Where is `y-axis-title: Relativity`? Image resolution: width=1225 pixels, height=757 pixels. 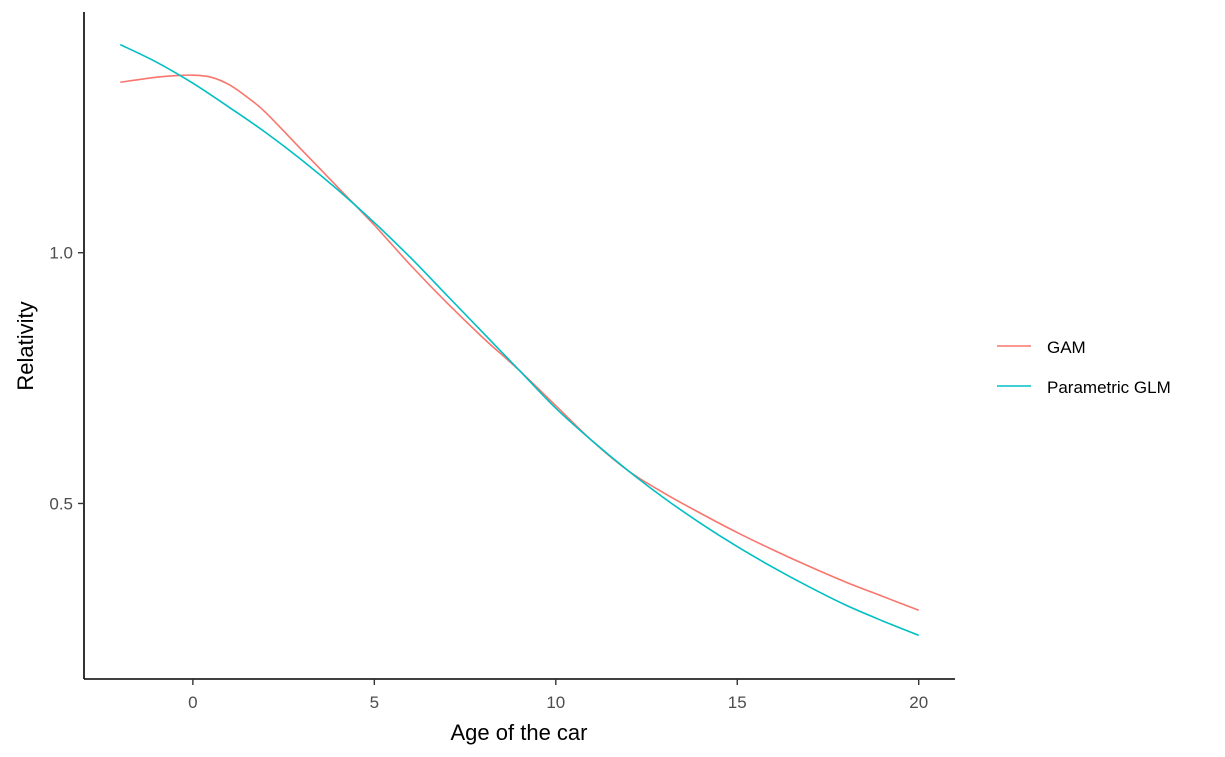
y-axis-title: Relativity is located at coordinates (25, 345).